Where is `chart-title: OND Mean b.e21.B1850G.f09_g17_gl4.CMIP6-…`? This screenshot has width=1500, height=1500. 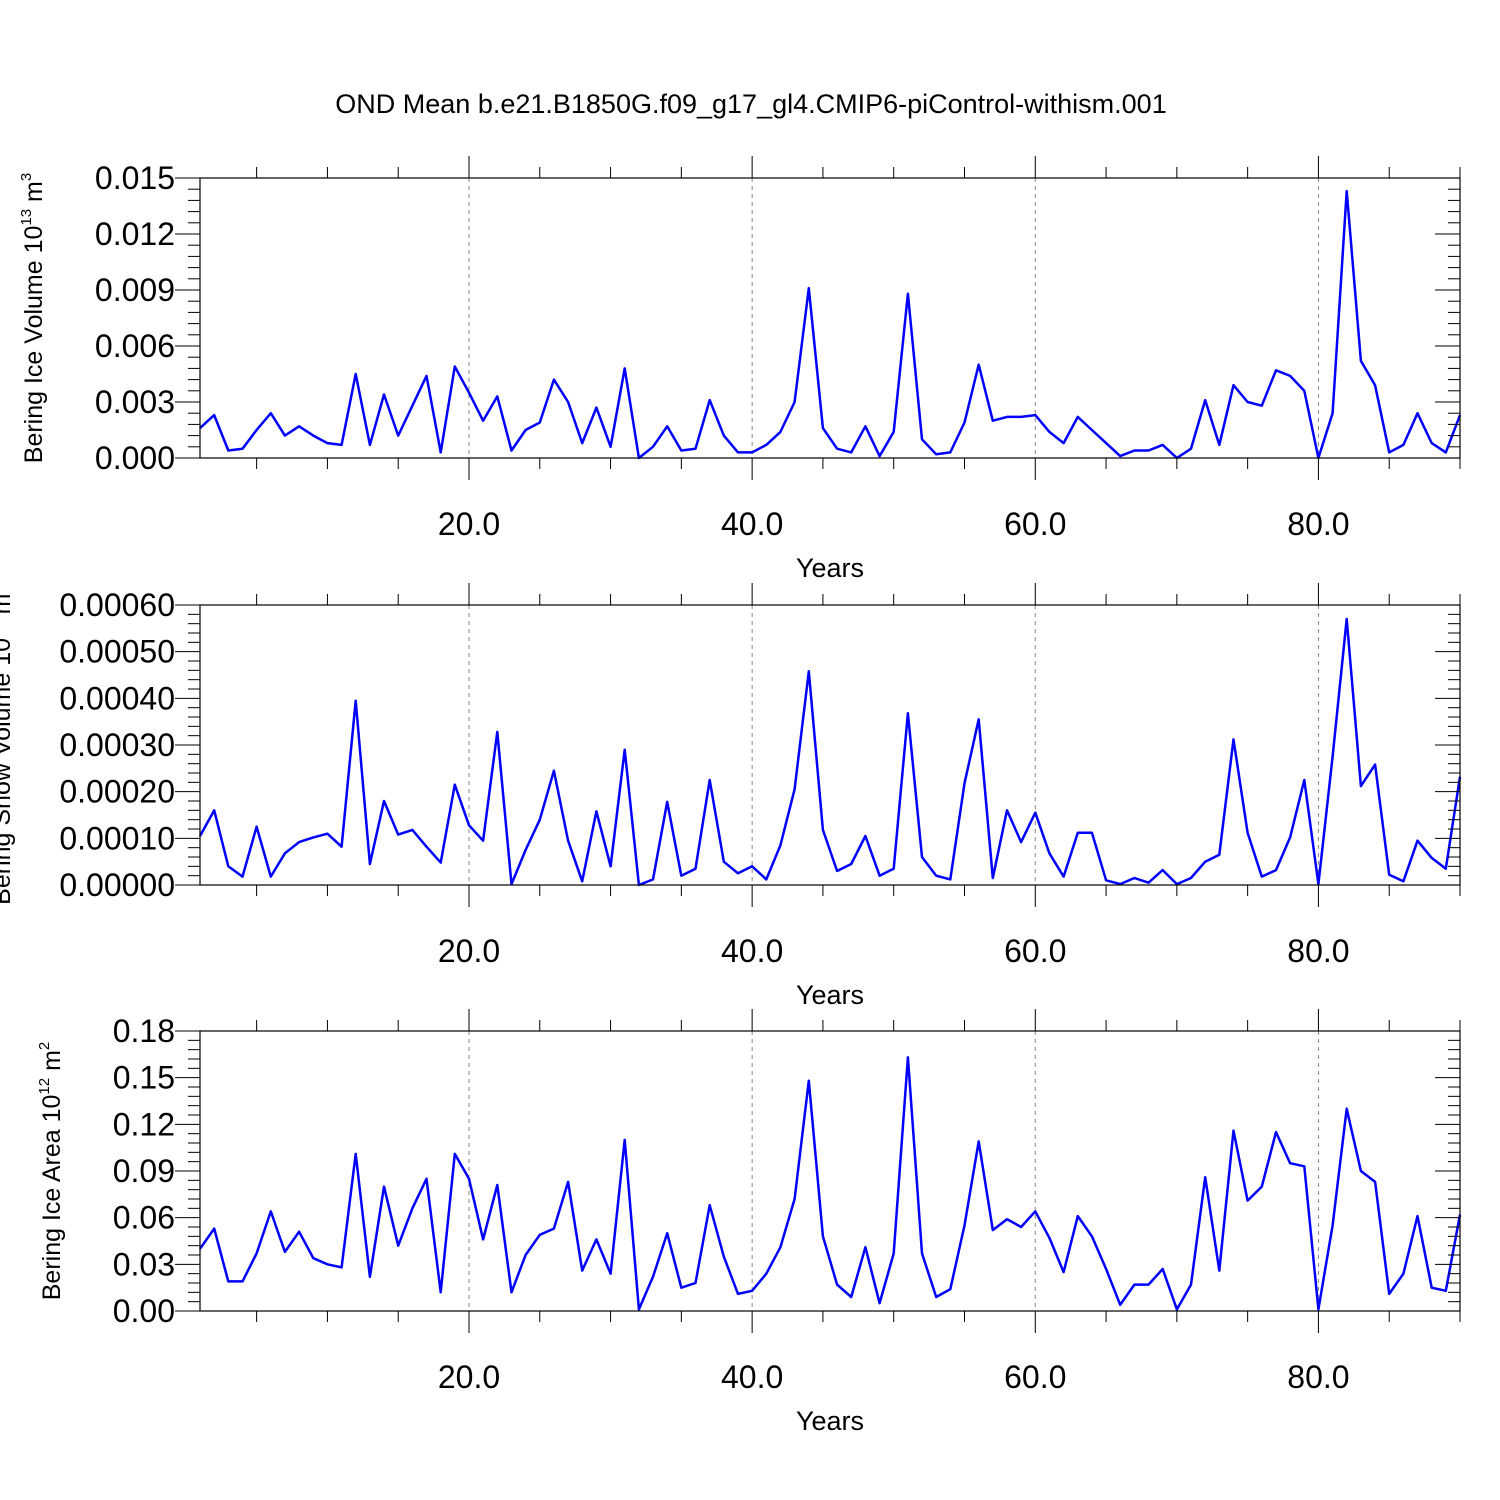
chart-title: OND Mean b.e21.B1850G.f09_g17_gl4.CMIP6-… is located at coordinates (750, 104).